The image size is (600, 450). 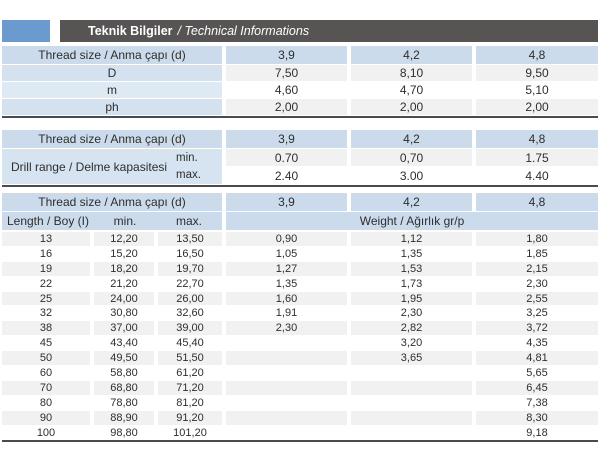 I want to click on row-label: ph, so click(x=112, y=107).